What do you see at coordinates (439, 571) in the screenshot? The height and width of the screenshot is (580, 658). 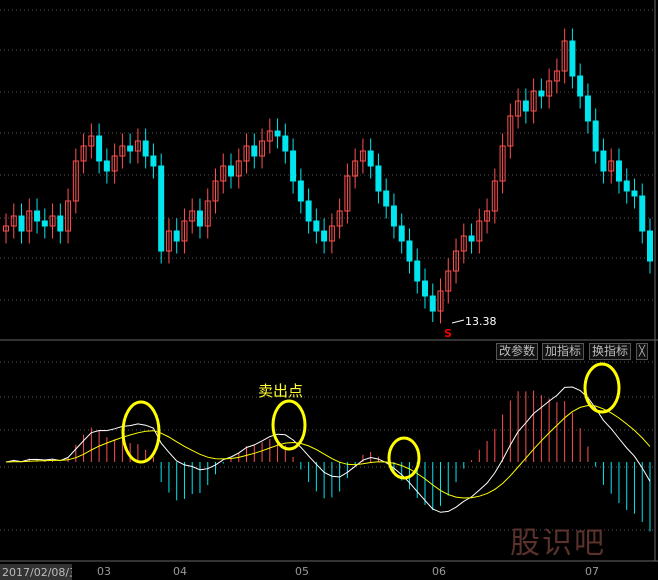 I see `x-tick-label: 06` at bounding box center [439, 571].